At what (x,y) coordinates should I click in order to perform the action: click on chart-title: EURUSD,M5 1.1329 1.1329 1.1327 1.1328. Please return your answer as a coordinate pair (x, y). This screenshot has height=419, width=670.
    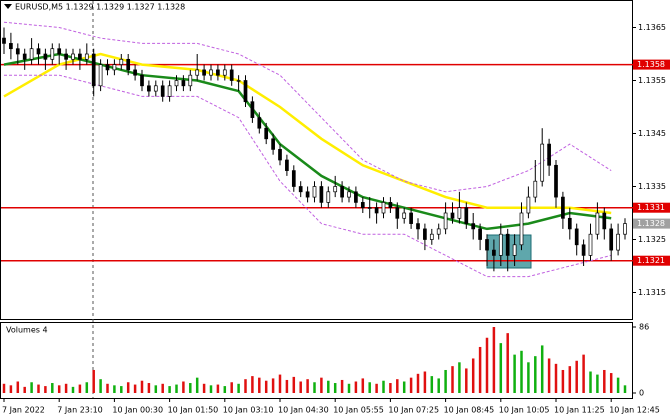
    Looking at the image, I should click on (100, 7).